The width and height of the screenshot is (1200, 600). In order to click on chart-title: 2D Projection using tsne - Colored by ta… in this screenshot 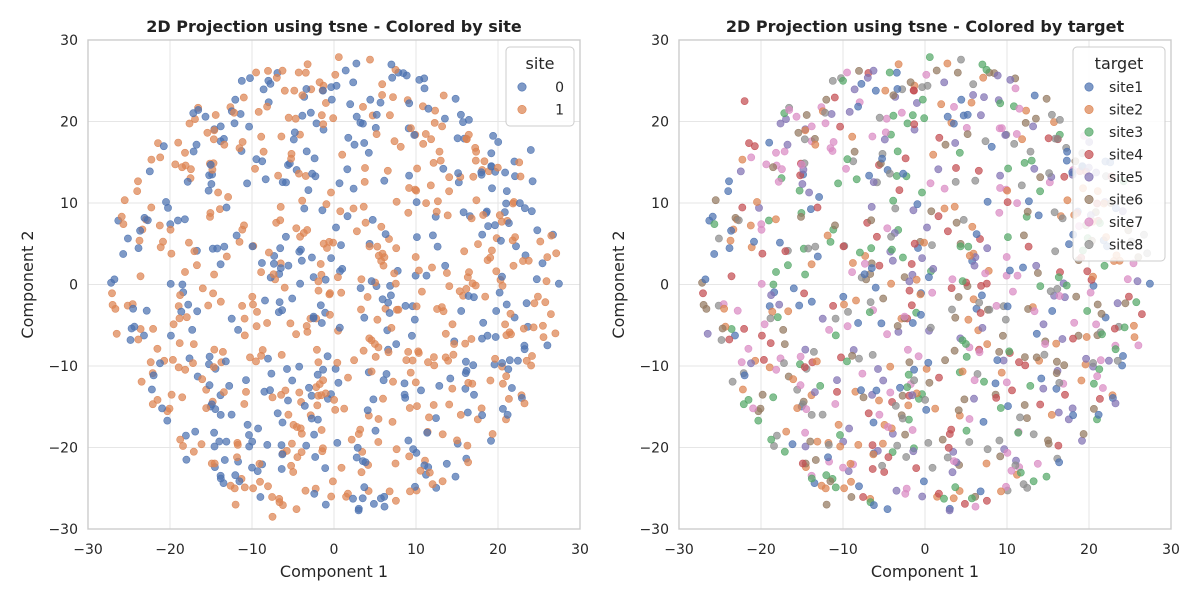, I will do `click(925, 26)`.